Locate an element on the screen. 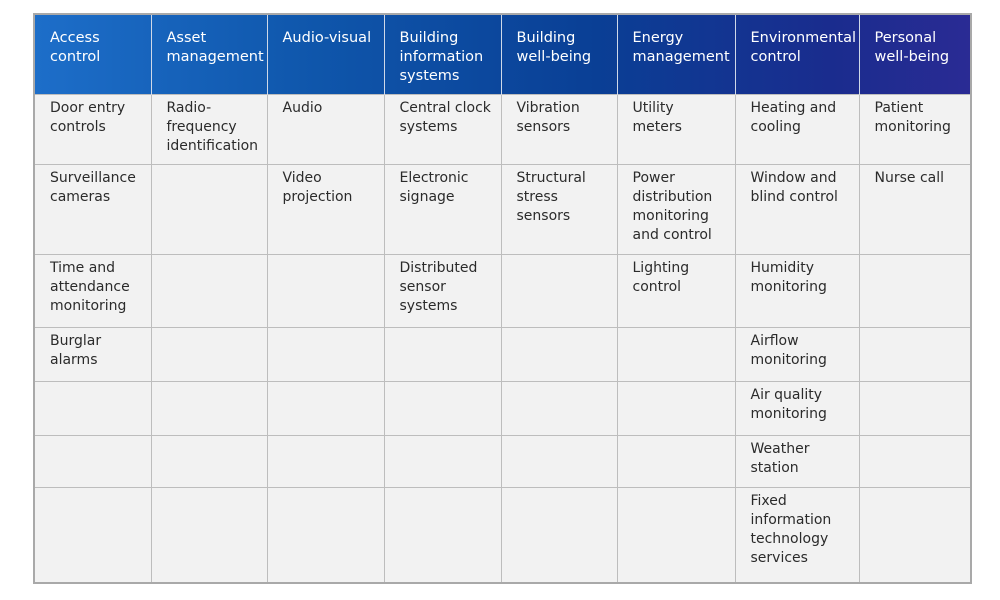 The width and height of the screenshot is (1000, 600). table-cell: Humidity monitoring is located at coordinates (797, 290).